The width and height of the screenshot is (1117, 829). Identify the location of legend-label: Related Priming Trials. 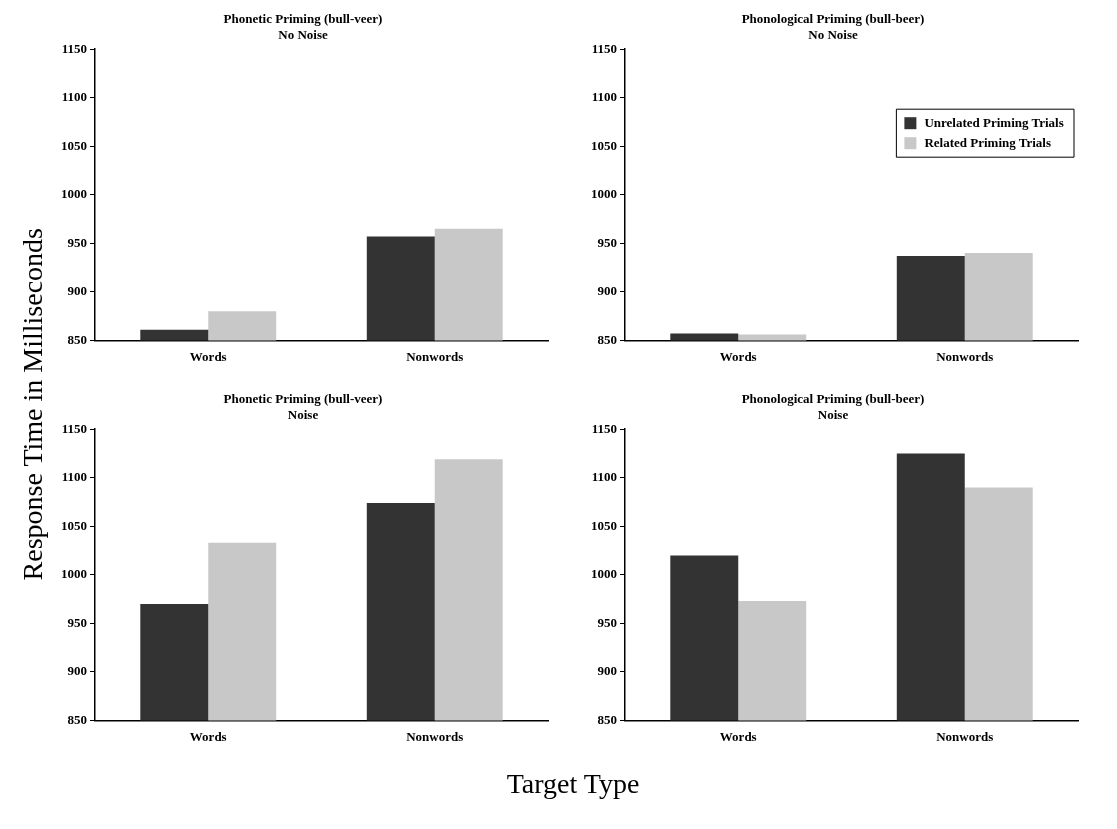
(988, 142).